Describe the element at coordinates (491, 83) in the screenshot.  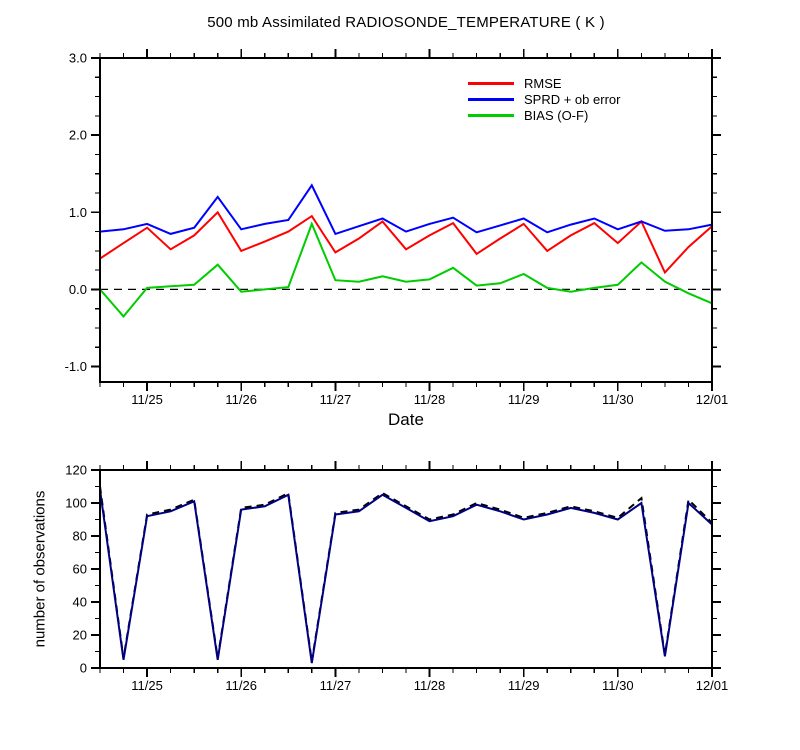
I see `rmse-line-swatch` at that location.